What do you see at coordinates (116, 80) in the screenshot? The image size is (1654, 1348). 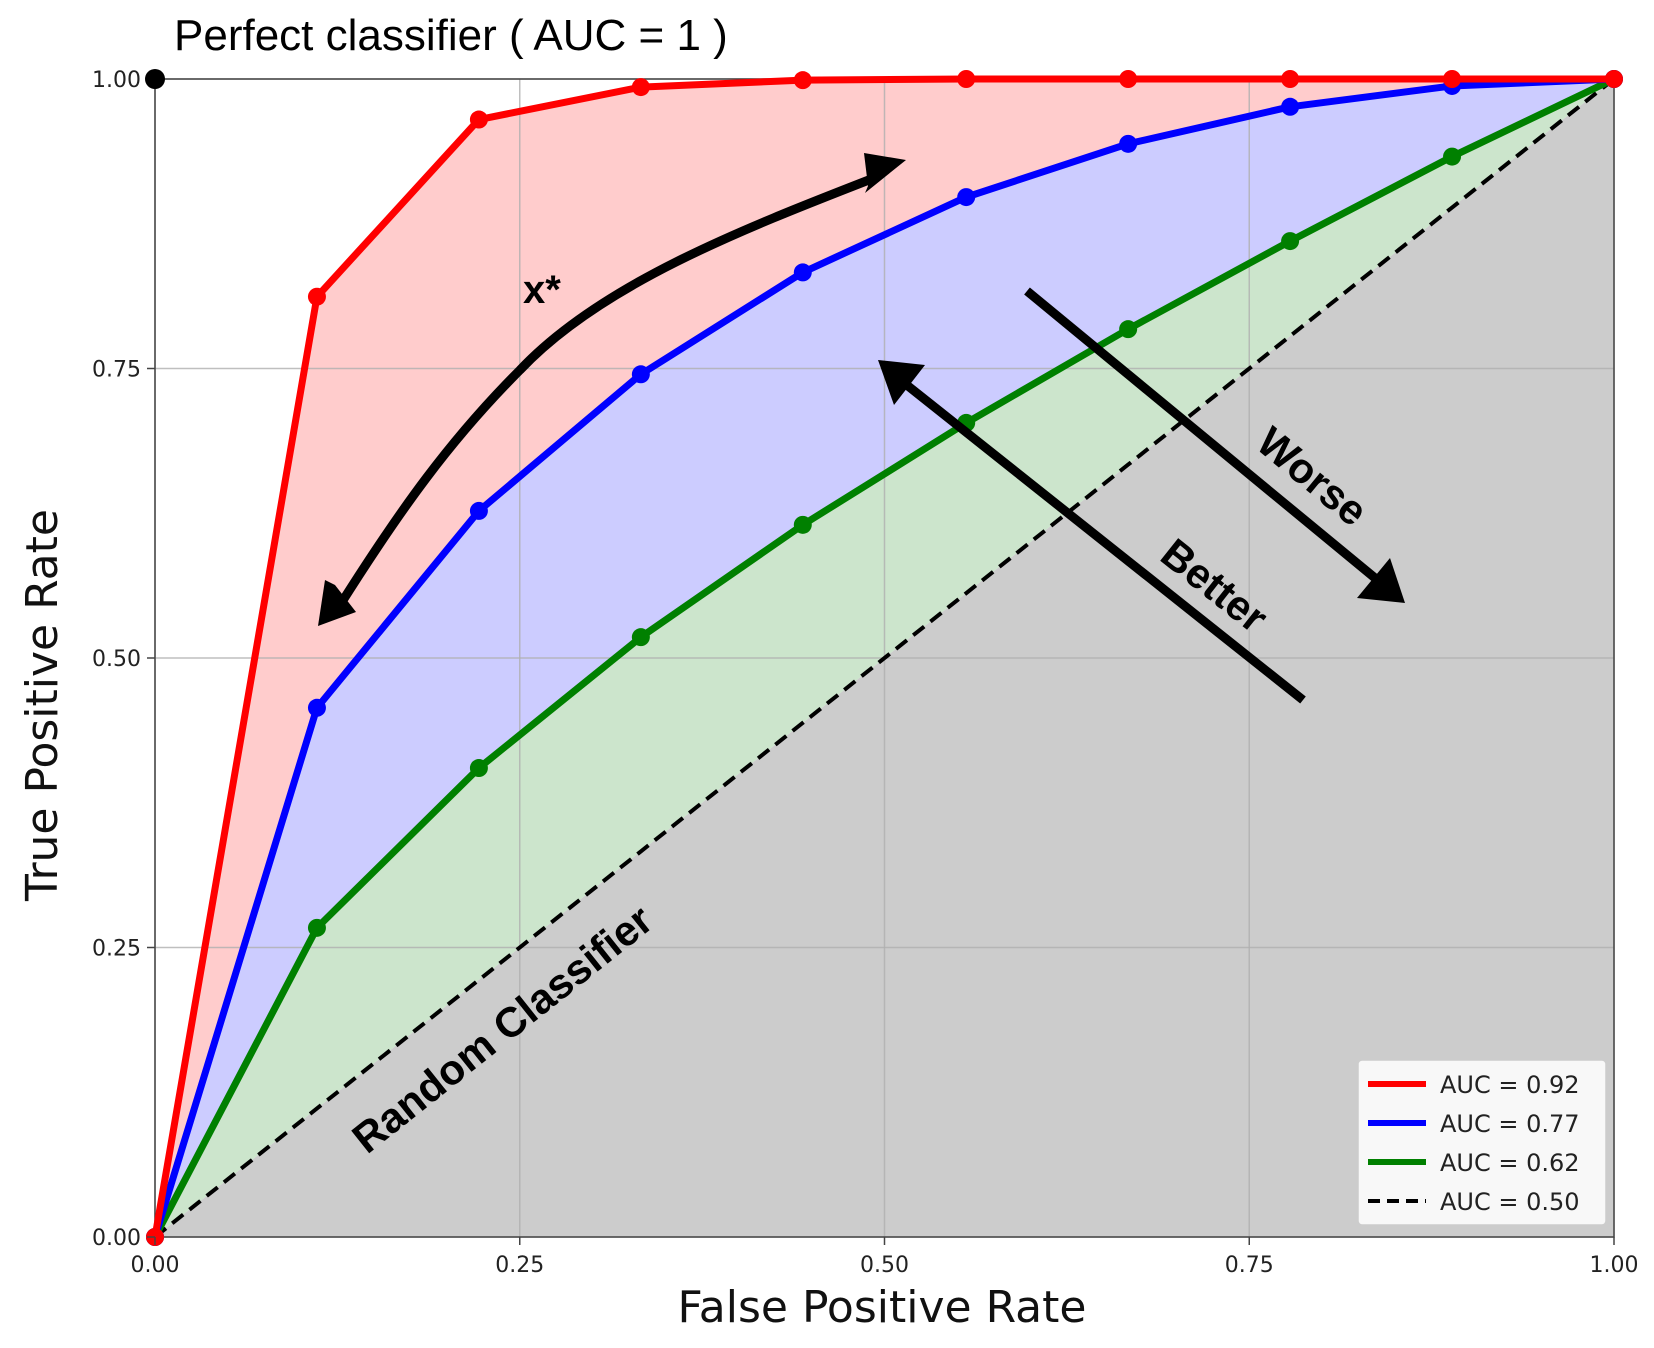 I see `y-tick-label: 1.00` at bounding box center [116, 80].